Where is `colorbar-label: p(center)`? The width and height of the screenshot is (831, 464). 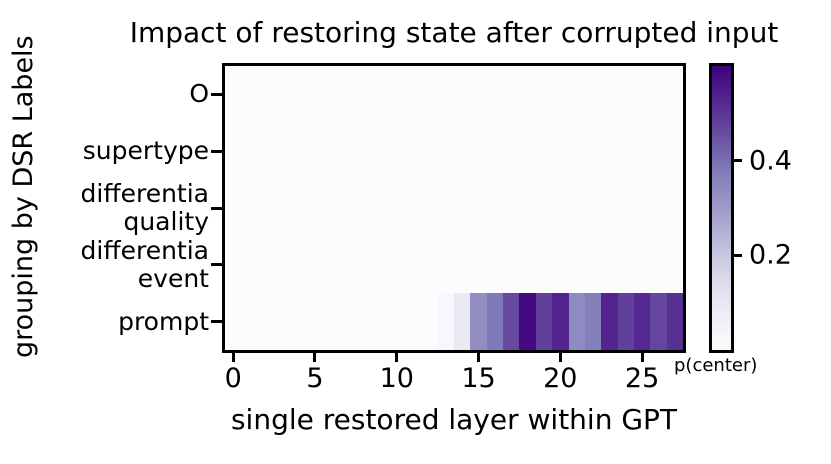 colorbar-label: p(center) is located at coordinates (716, 365).